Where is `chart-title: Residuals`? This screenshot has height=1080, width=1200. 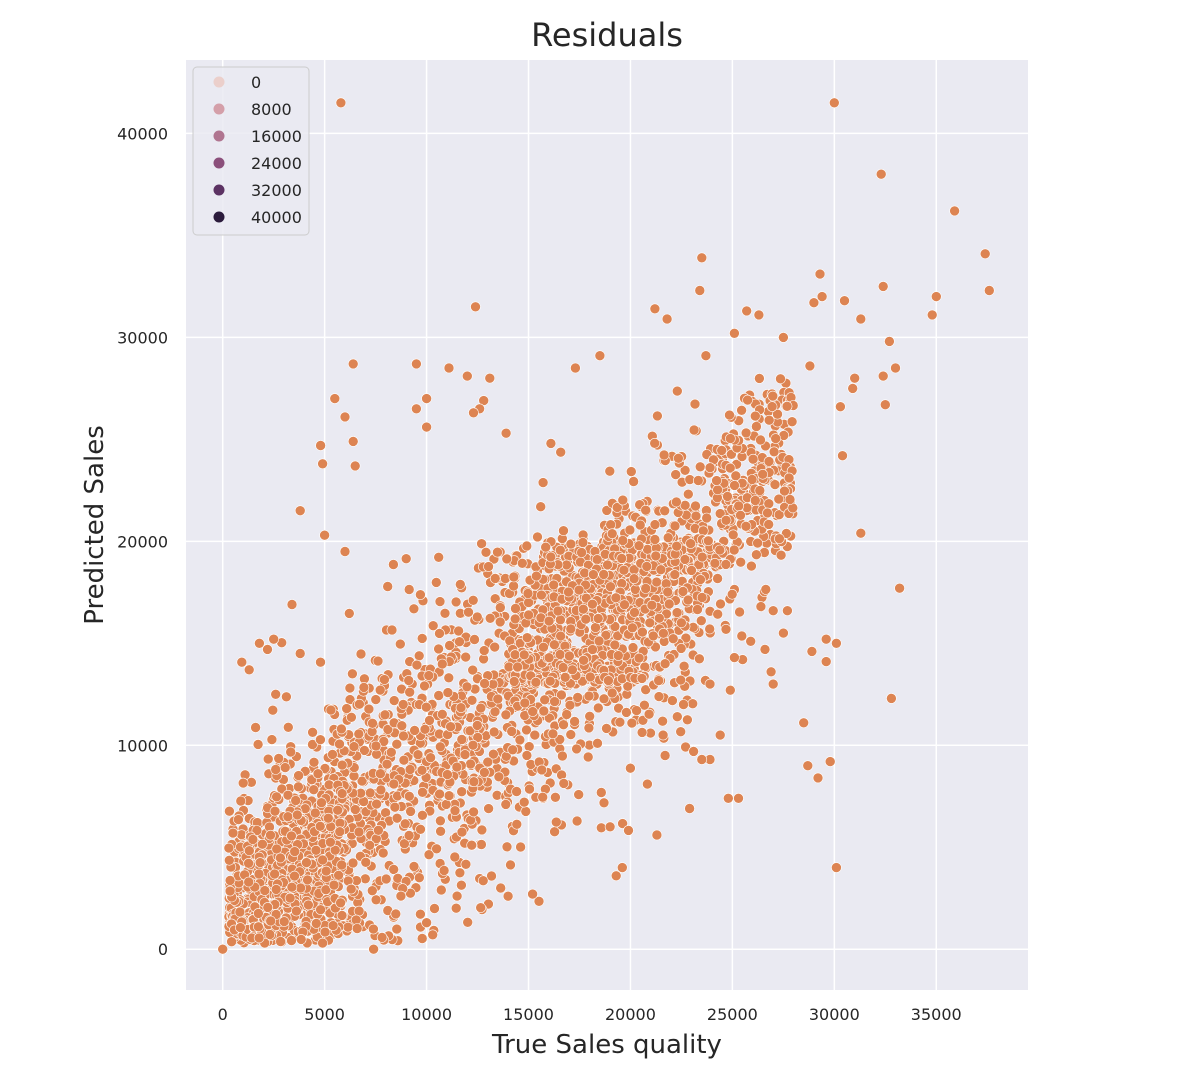
chart-title: Residuals is located at coordinates (607, 35).